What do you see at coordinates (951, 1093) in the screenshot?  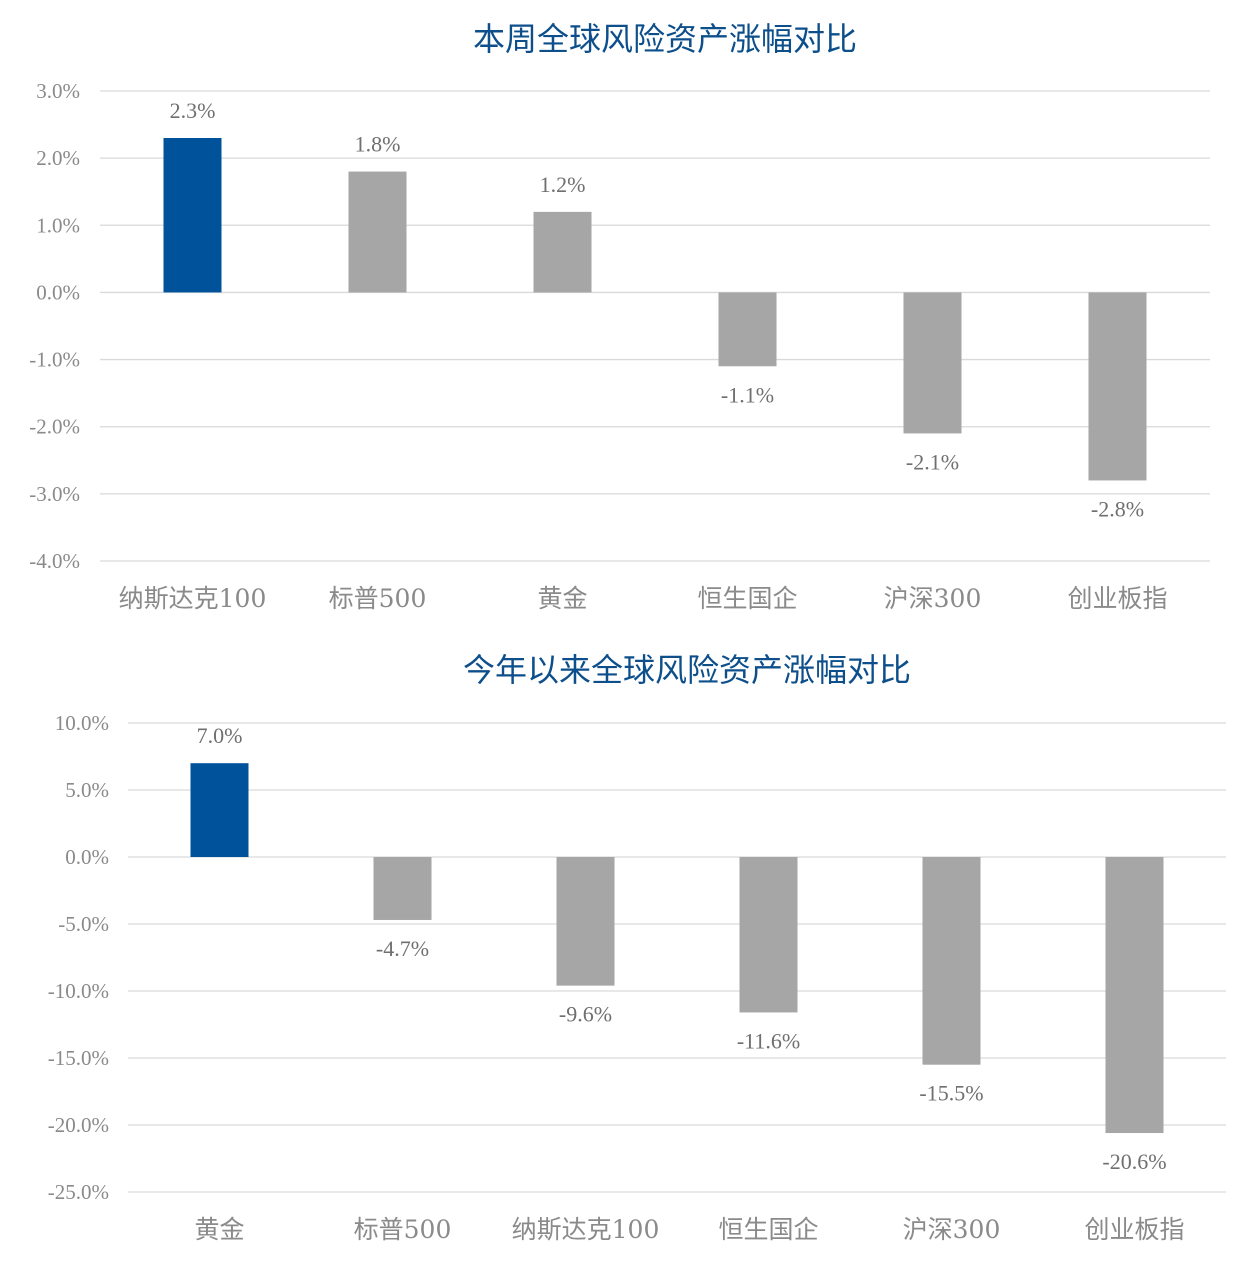 I see `data-label: -15.5%` at bounding box center [951, 1093].